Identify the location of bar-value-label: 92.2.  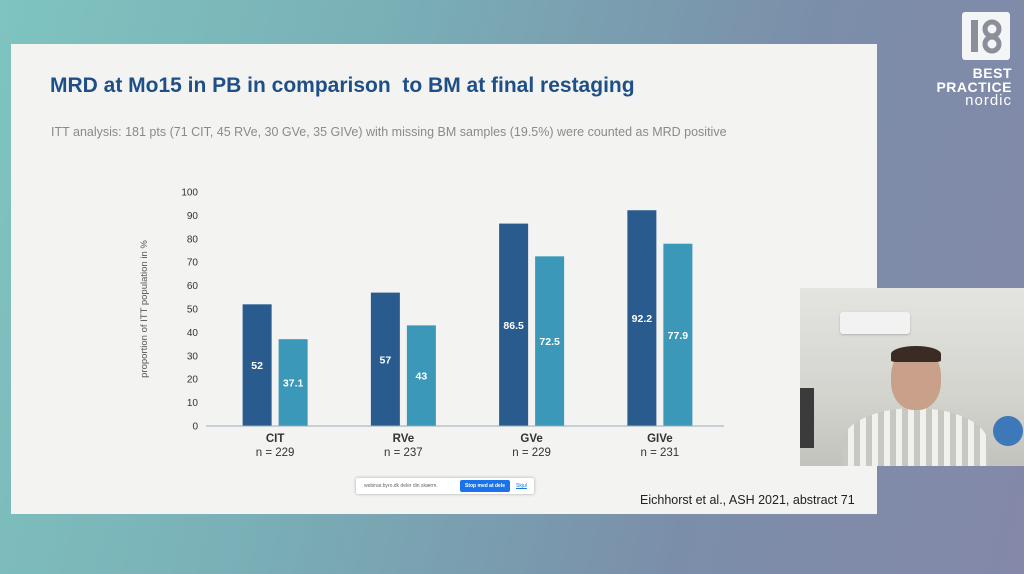
(642, 319).